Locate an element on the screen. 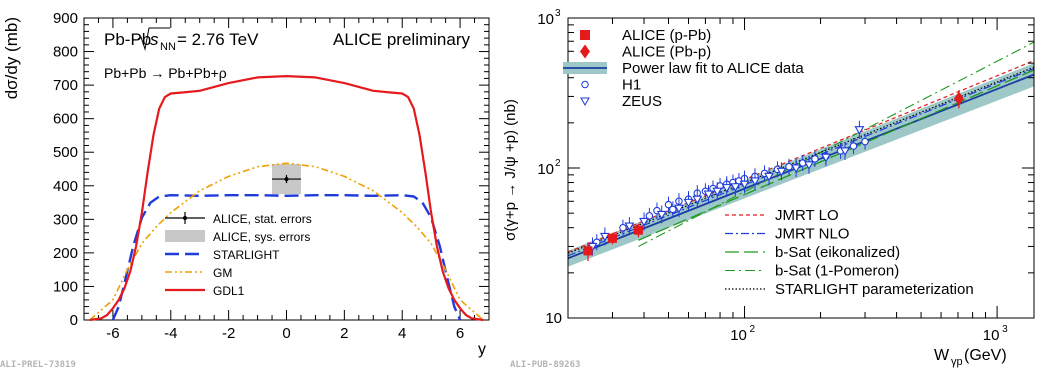 The height and width of the screenshot is (369, 1043). legend-point-marker is located at coordinates (185, 218).